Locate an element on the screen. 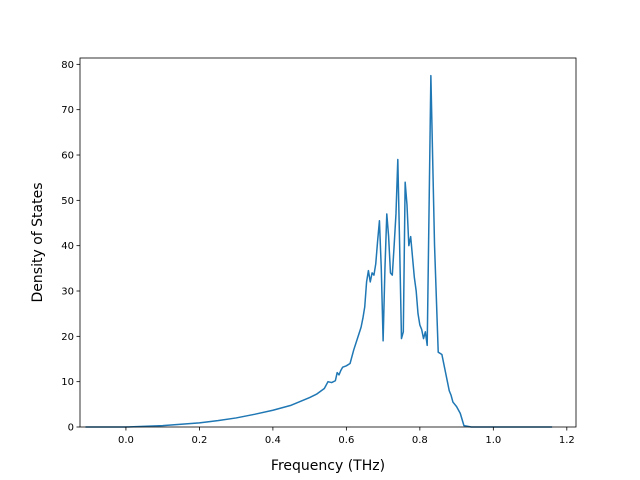 The image size is (640, 480). x-tick-label: 0.6 is located at coordinates (346, 440).